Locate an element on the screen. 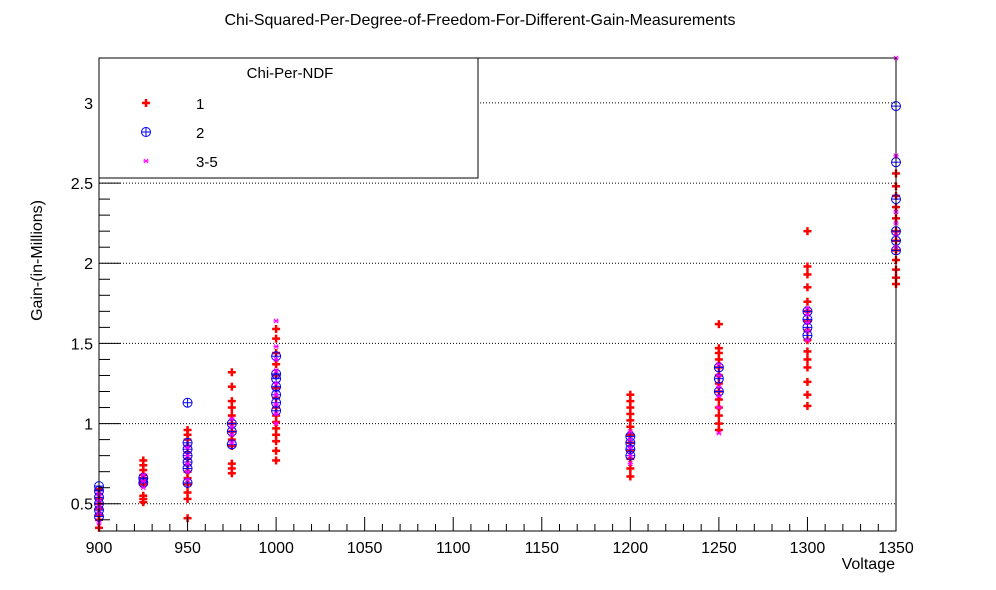  y-tick-label: 0.5 is located at coordinates (82, 505).